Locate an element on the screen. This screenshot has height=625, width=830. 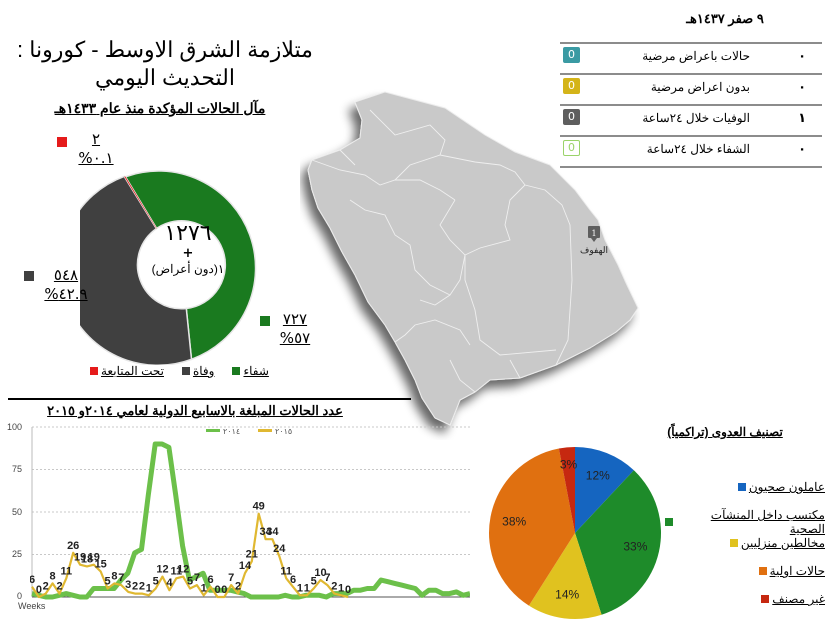
svg-text: 8 is located at coordinates (53, 576).